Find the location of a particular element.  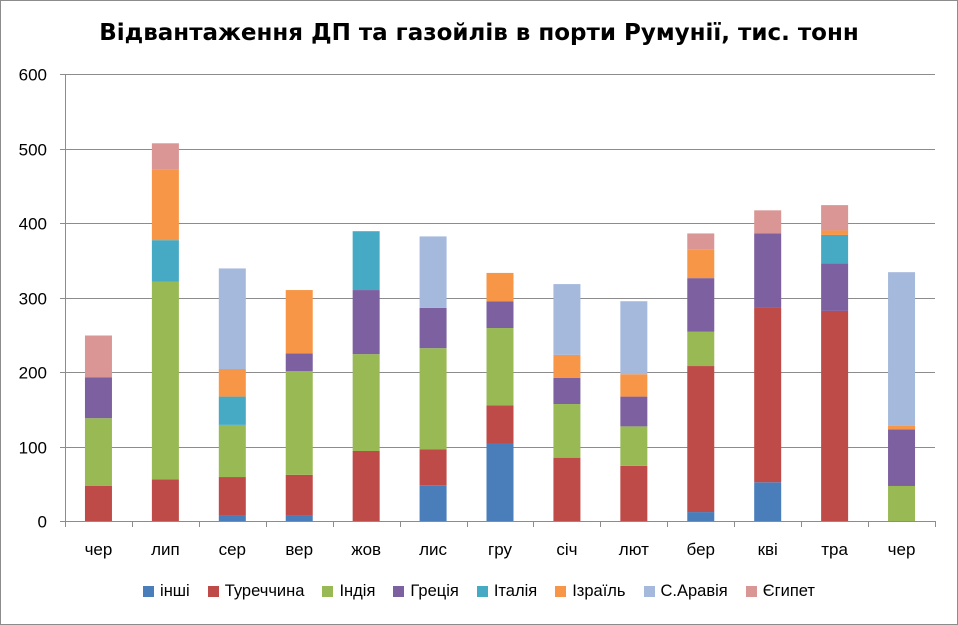

legend-label: інші is located at coordinates (175, 591).